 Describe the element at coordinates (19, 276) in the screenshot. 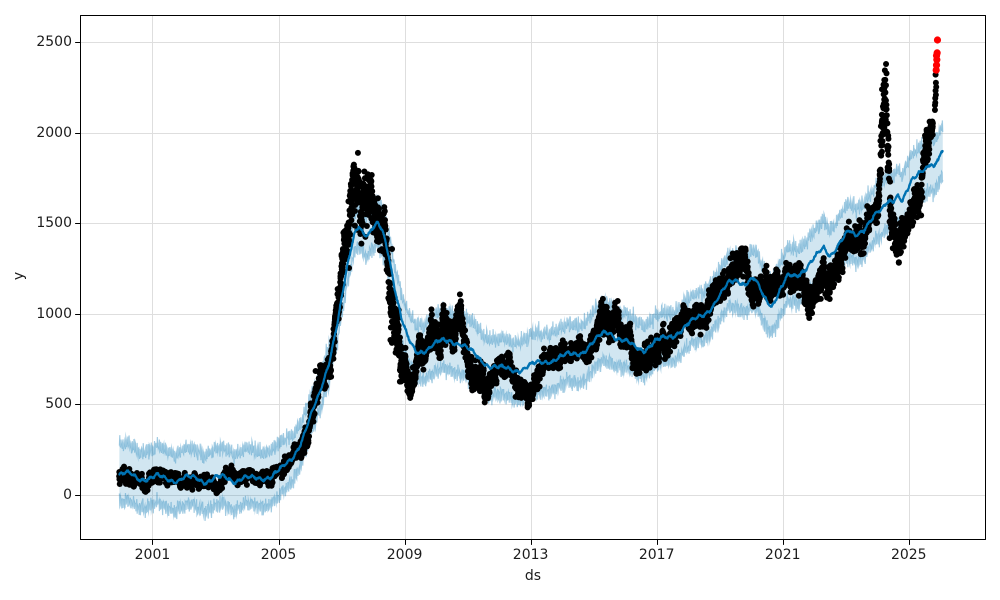

I see `y-axis-title: y` at that location.